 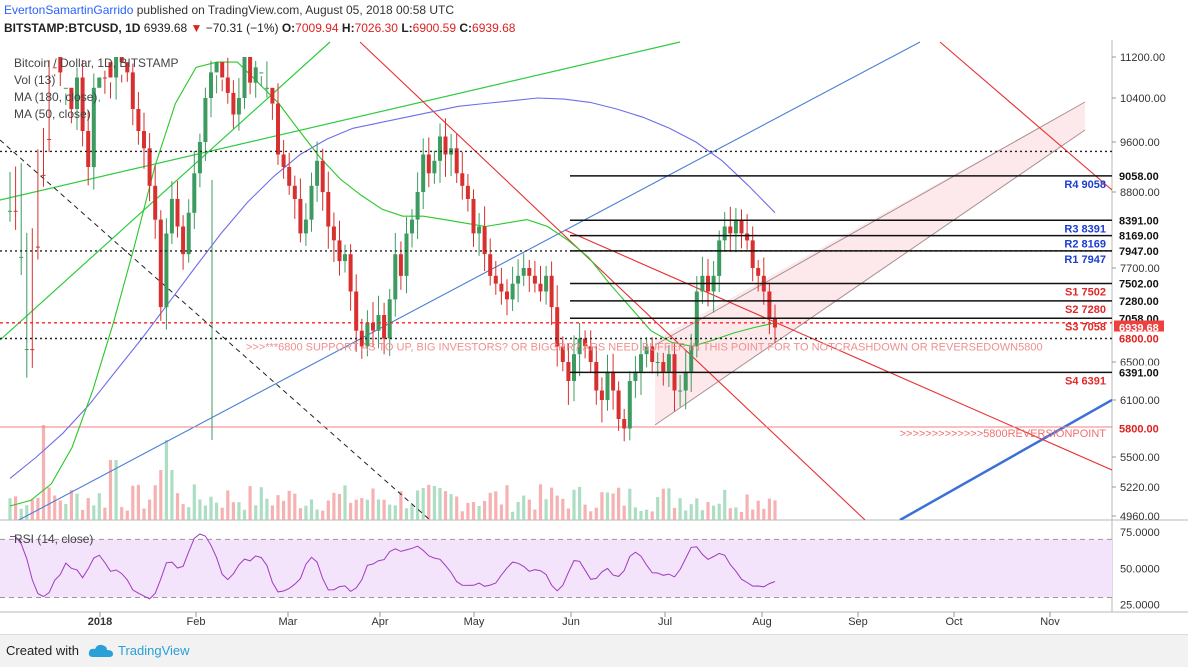 What do you see at coordinates (154, 650) in the screenshot?
I see `tradingview-brand-link: TradingView` at bounding box center [154, 650].